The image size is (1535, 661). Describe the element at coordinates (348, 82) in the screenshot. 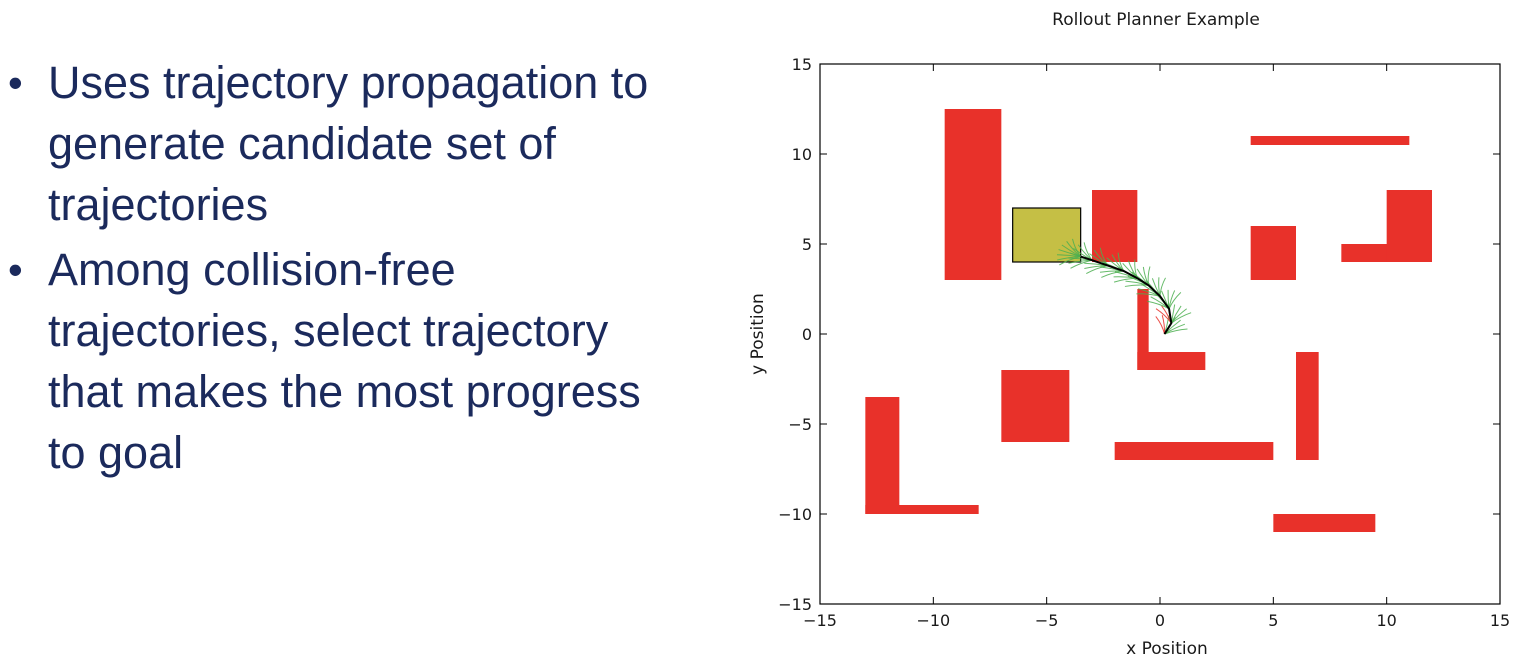

I see `bullet-line: Uses trajectory propagation to` at that location.